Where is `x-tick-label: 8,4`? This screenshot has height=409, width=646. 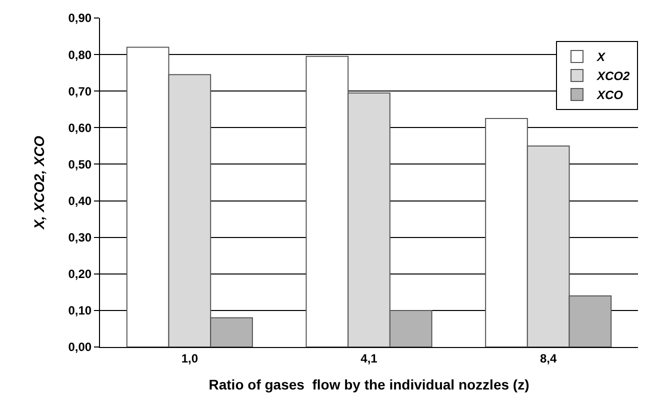 x-tick-label: 8,4 is located at coordinates (548, 358).